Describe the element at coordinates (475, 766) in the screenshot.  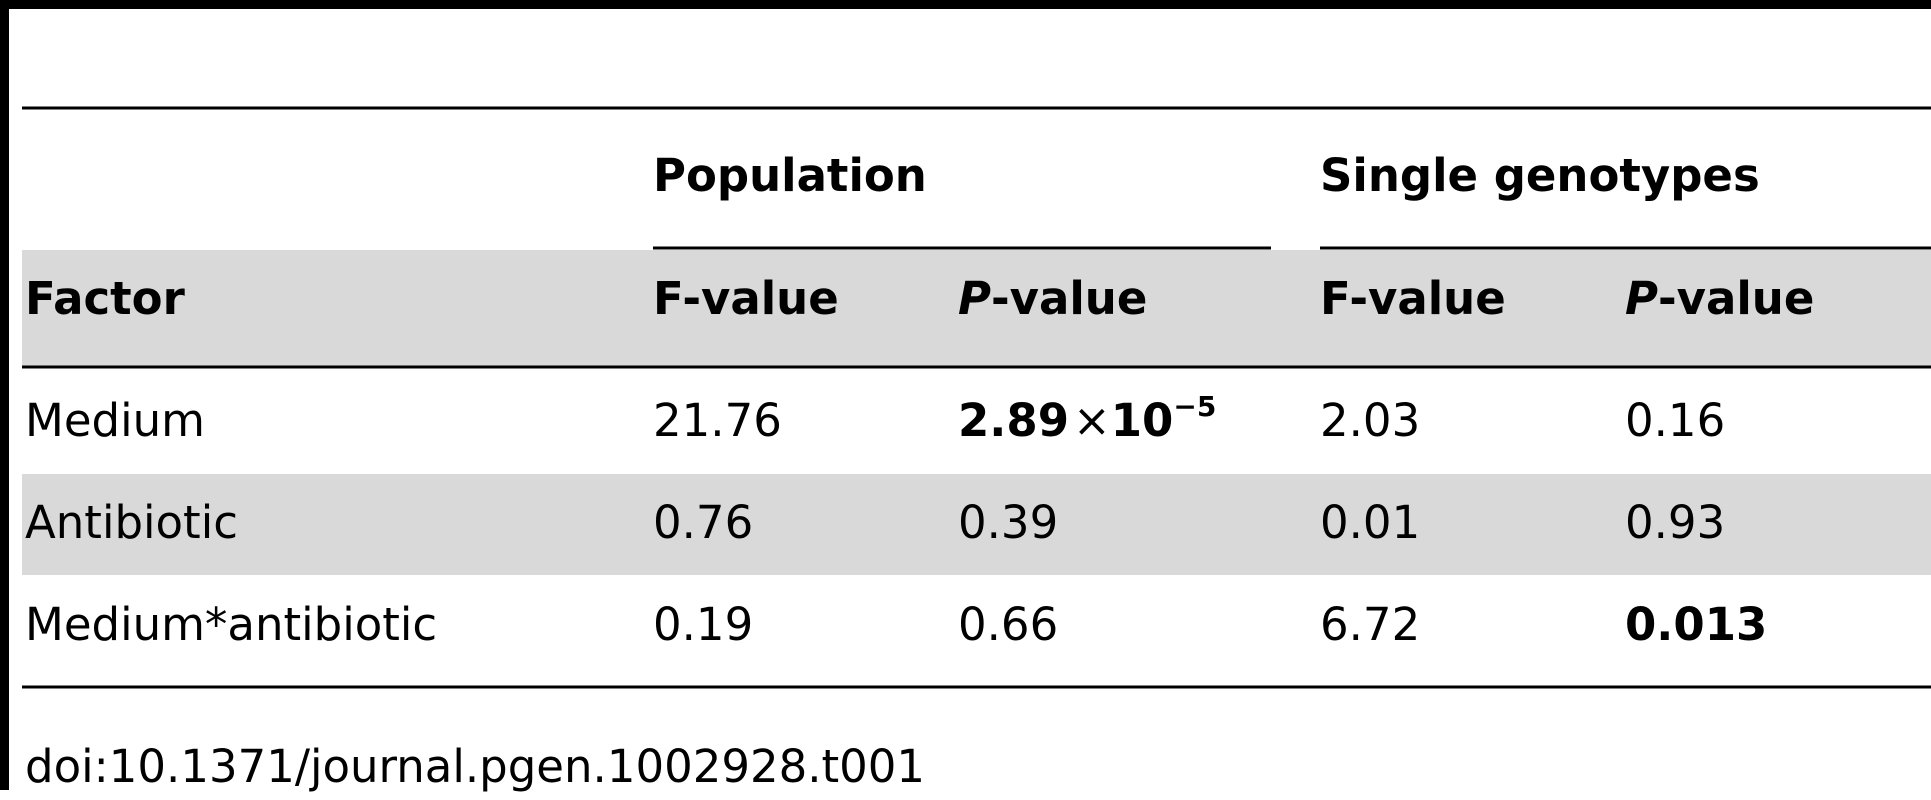
I see `doi: doi:10.1371/journal.pgen.1002928.t001` at that location.